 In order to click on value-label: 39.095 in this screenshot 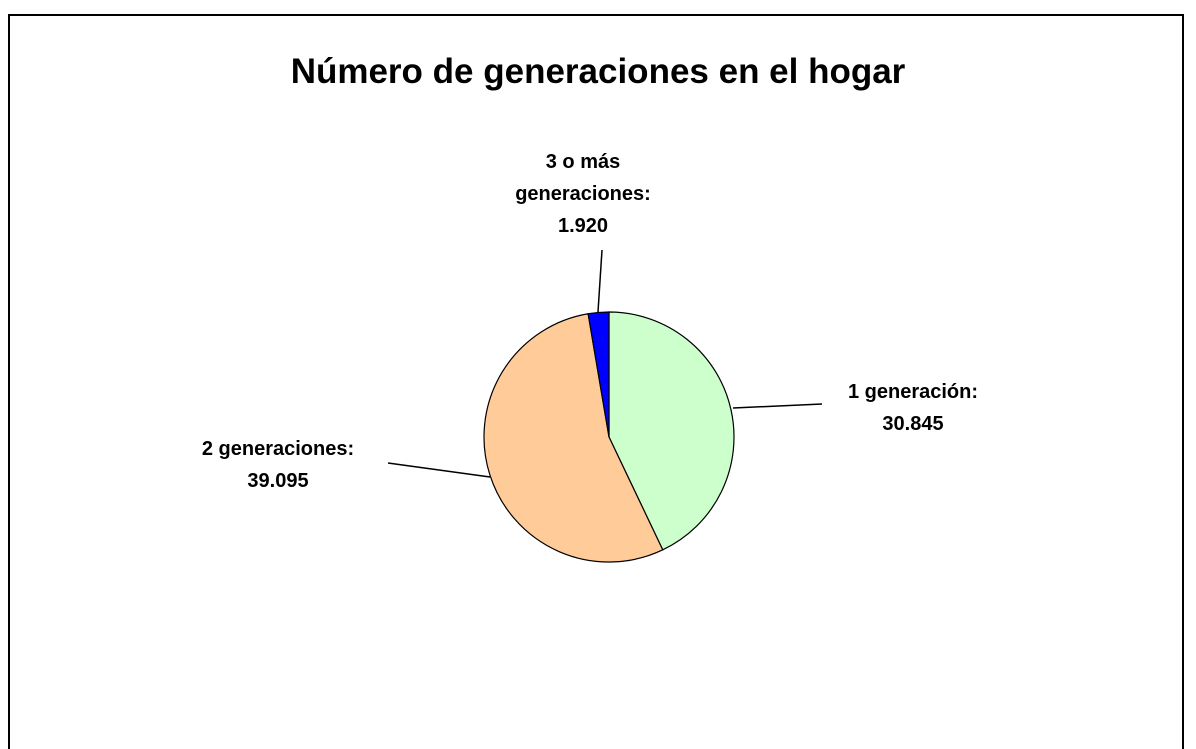, I will do `click(278, 481)`.